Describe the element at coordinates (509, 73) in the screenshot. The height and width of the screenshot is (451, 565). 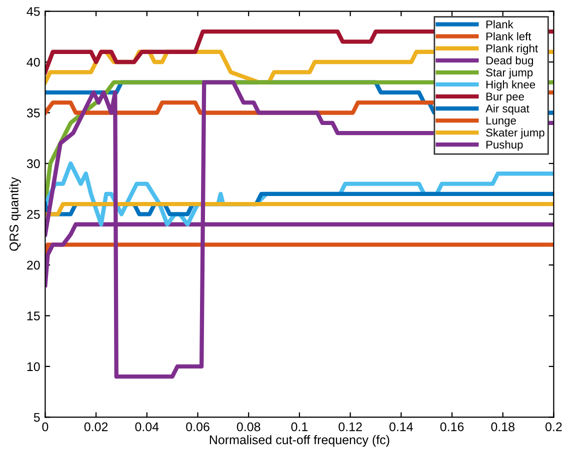
I see `legend-label: Star jump` at that location.